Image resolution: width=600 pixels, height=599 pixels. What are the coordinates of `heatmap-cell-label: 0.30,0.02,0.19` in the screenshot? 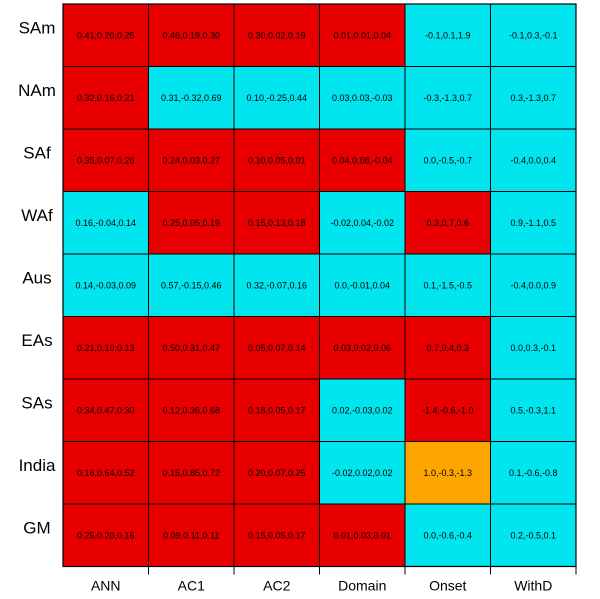 It's located at (277, 35).